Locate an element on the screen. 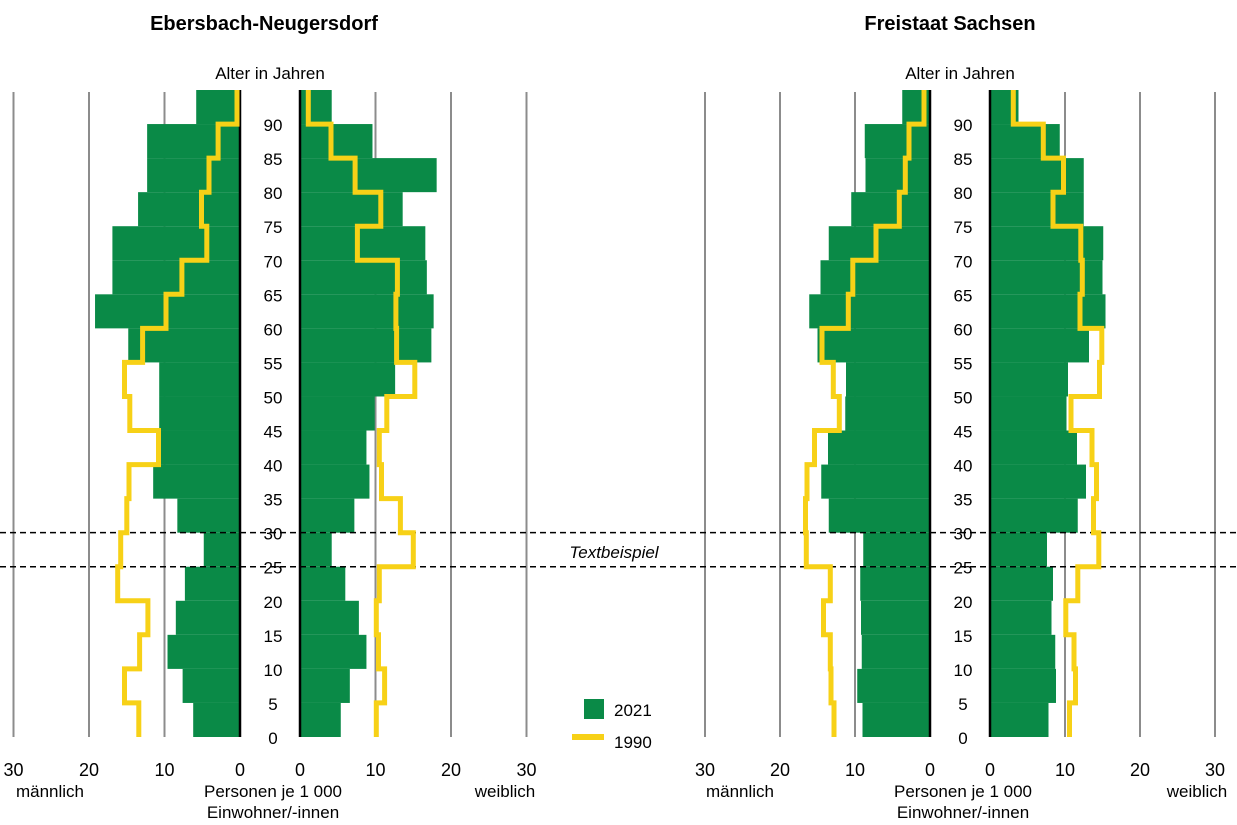 The height and width of the screenshot is (825, 1237). bar-2021-female-0-4-left is located at coordinates (320, 719).